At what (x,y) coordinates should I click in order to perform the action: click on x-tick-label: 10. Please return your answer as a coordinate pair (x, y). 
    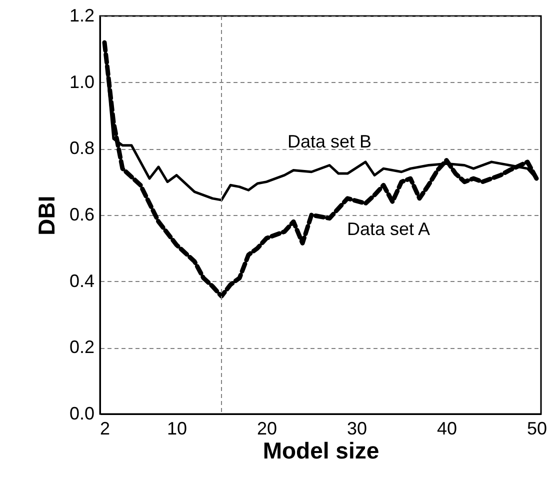
    Looking at the image, I should click on (177, 428).